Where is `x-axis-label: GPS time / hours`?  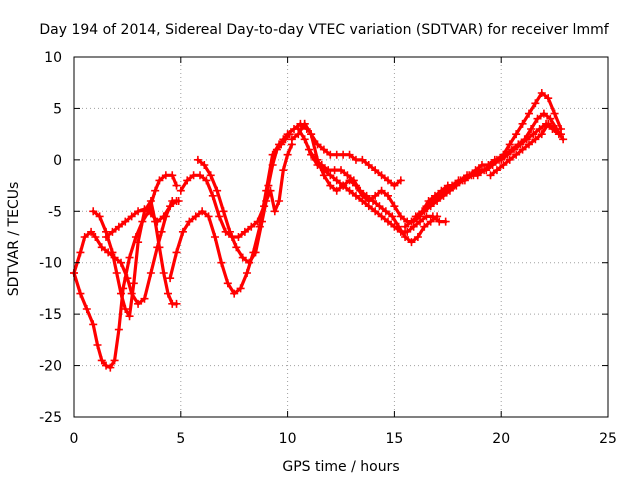 x-axis-label: GPS time / hours is located at coordinates (340, 467).